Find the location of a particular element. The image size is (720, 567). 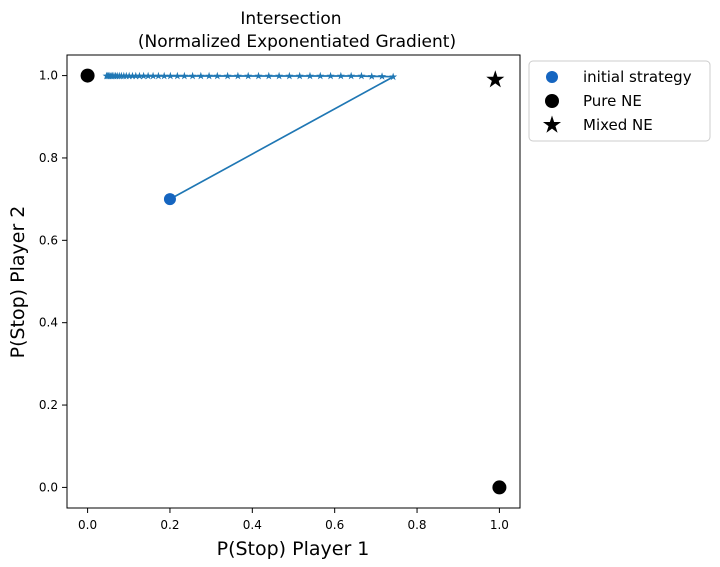

y-tick-label: 1.0 is located at coordinates (48, 76).